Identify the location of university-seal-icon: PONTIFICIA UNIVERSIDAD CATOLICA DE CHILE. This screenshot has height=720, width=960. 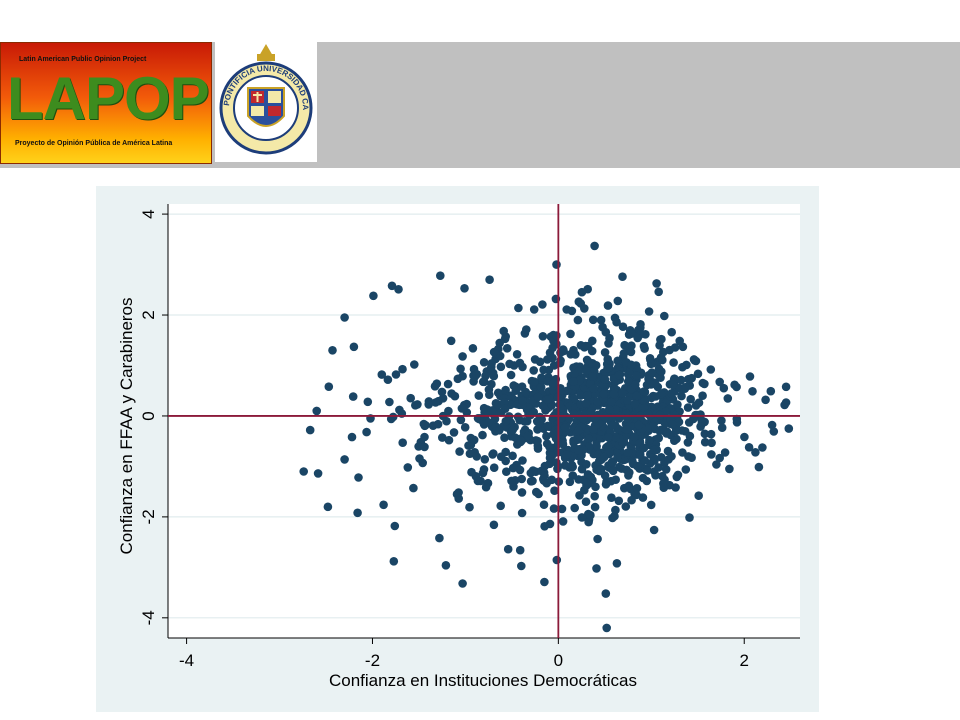
(262, 95).